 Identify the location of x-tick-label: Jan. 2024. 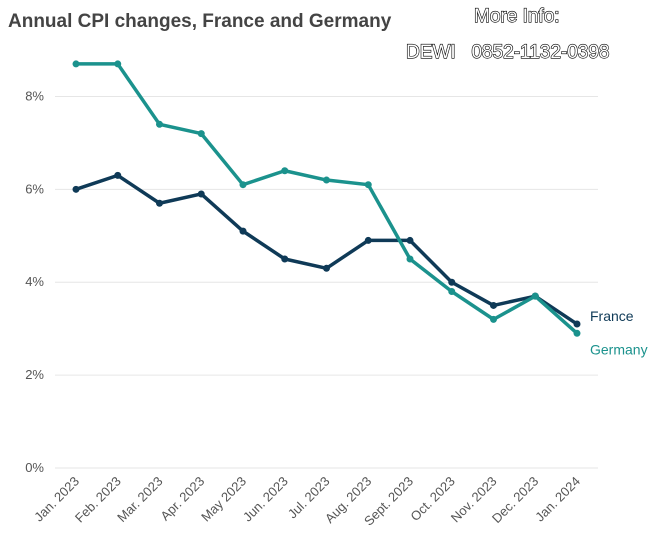
(557, 499).